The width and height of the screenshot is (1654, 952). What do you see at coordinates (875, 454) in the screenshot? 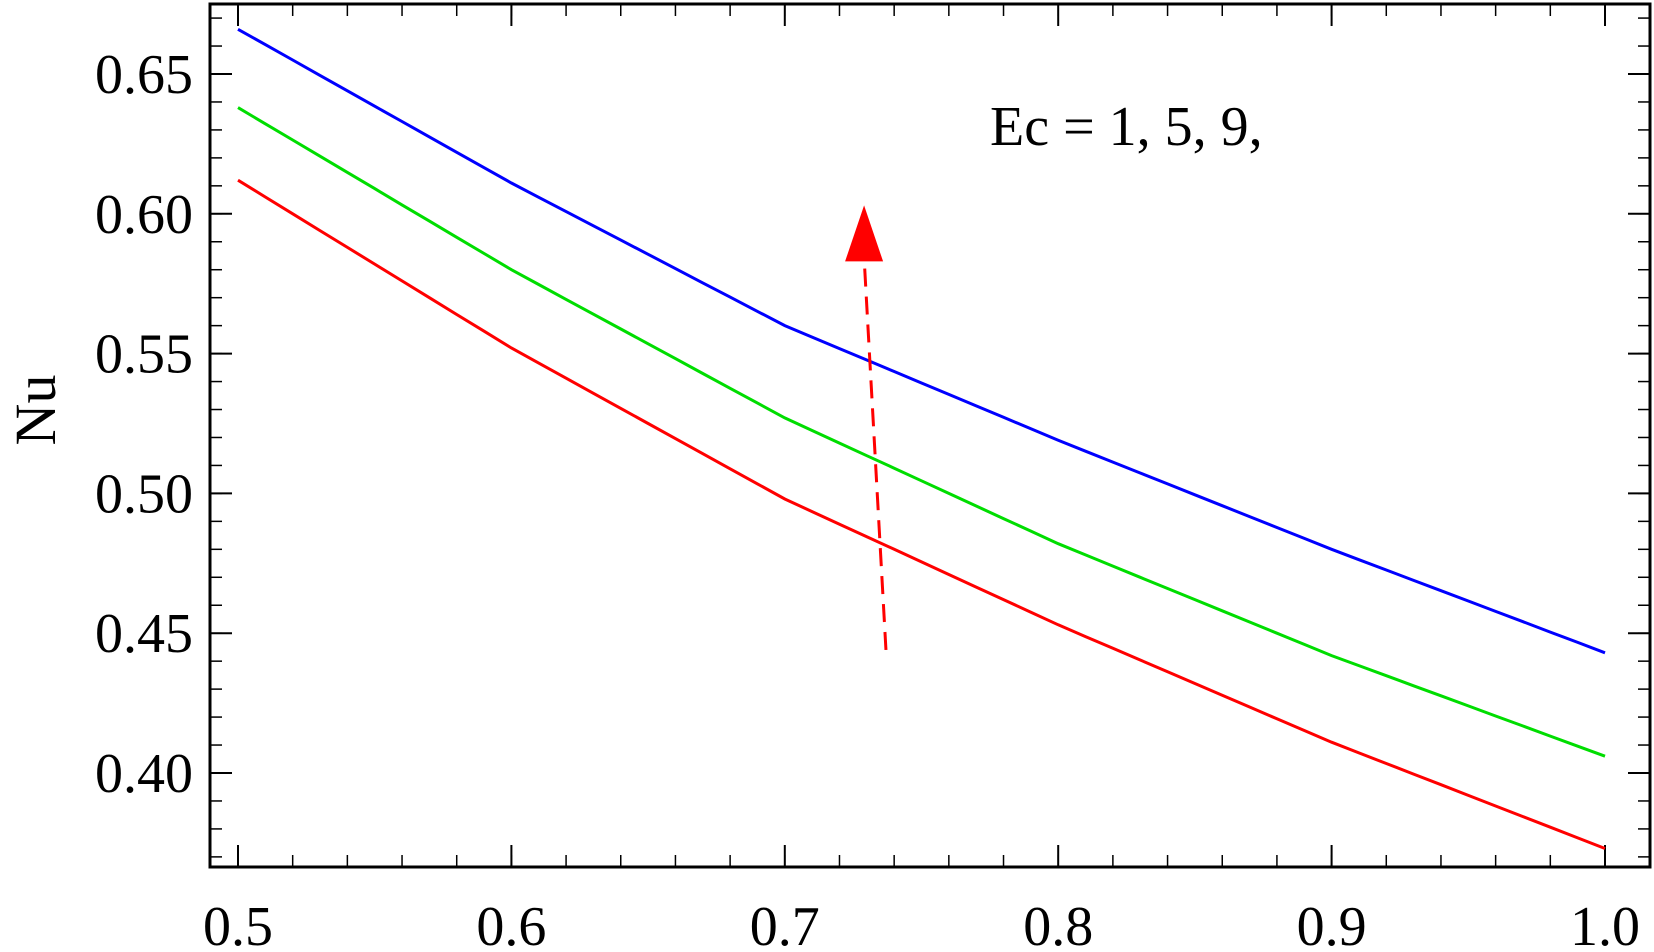
I see `arrow-shaft` at bounding box center [875, 454].